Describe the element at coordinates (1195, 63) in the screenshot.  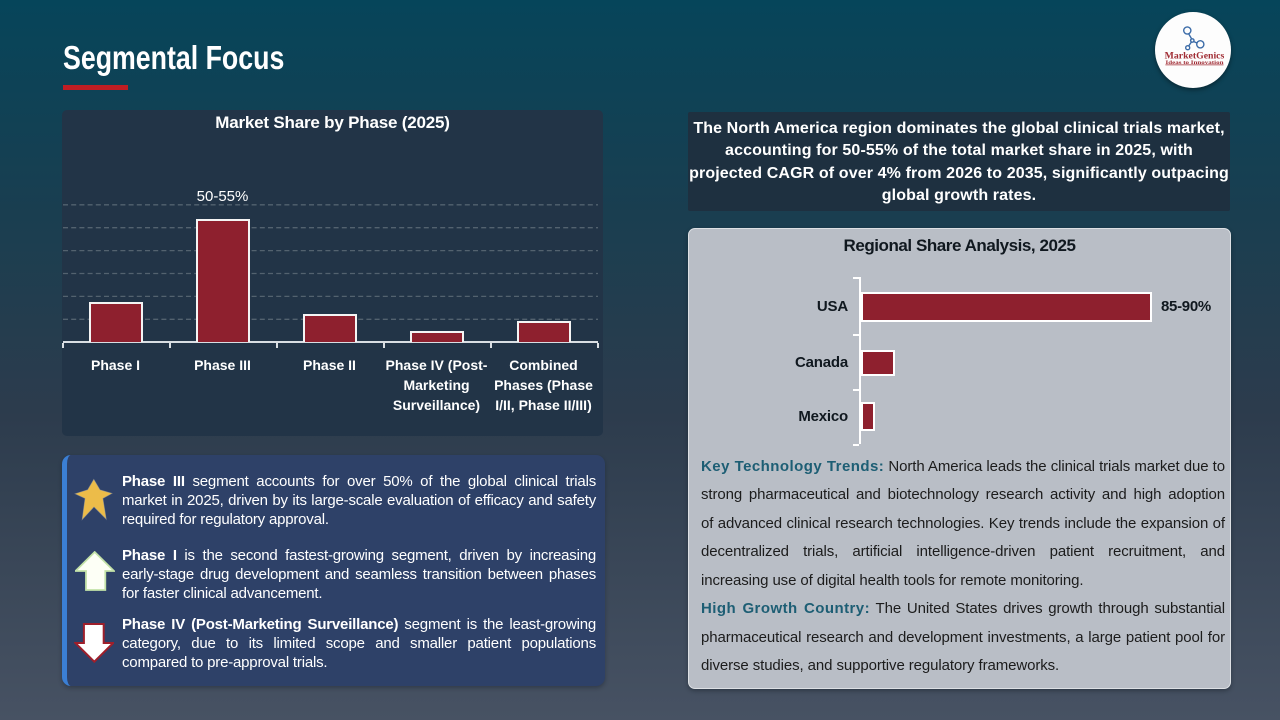
I see `svg-text: Ideas to Innovation` at that location.